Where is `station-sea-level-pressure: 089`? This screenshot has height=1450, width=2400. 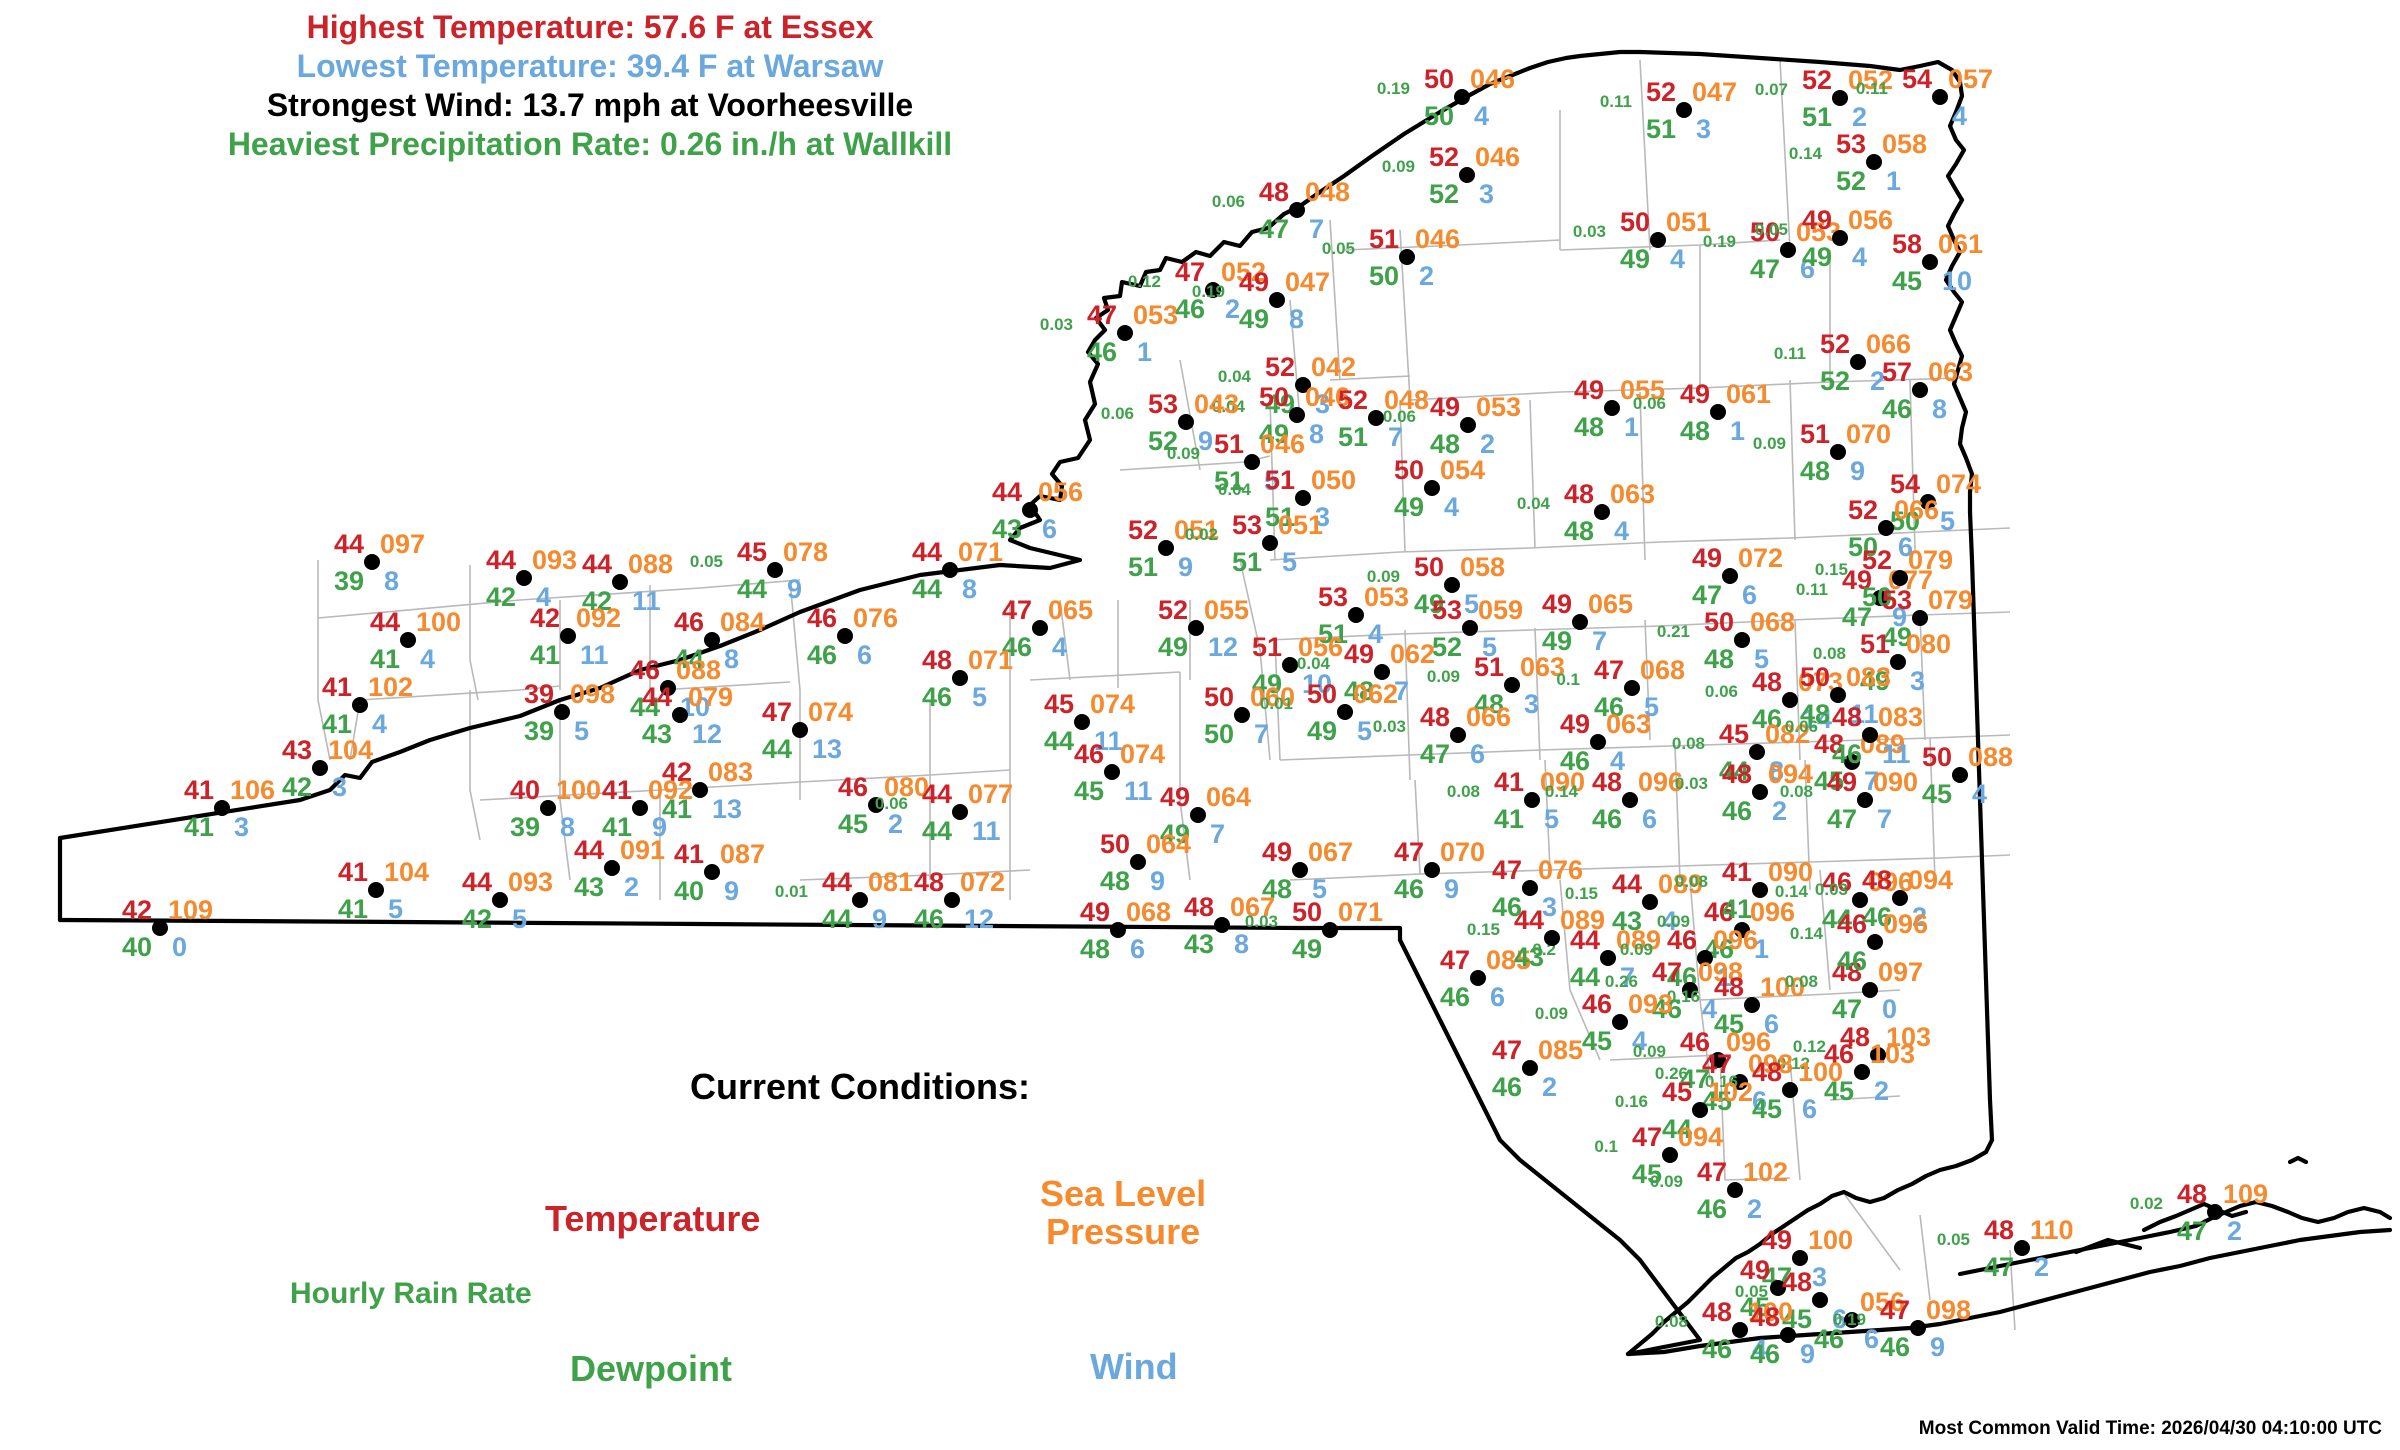
station-sea-level-pressure: 089 is located at coordinates (1583, 920).